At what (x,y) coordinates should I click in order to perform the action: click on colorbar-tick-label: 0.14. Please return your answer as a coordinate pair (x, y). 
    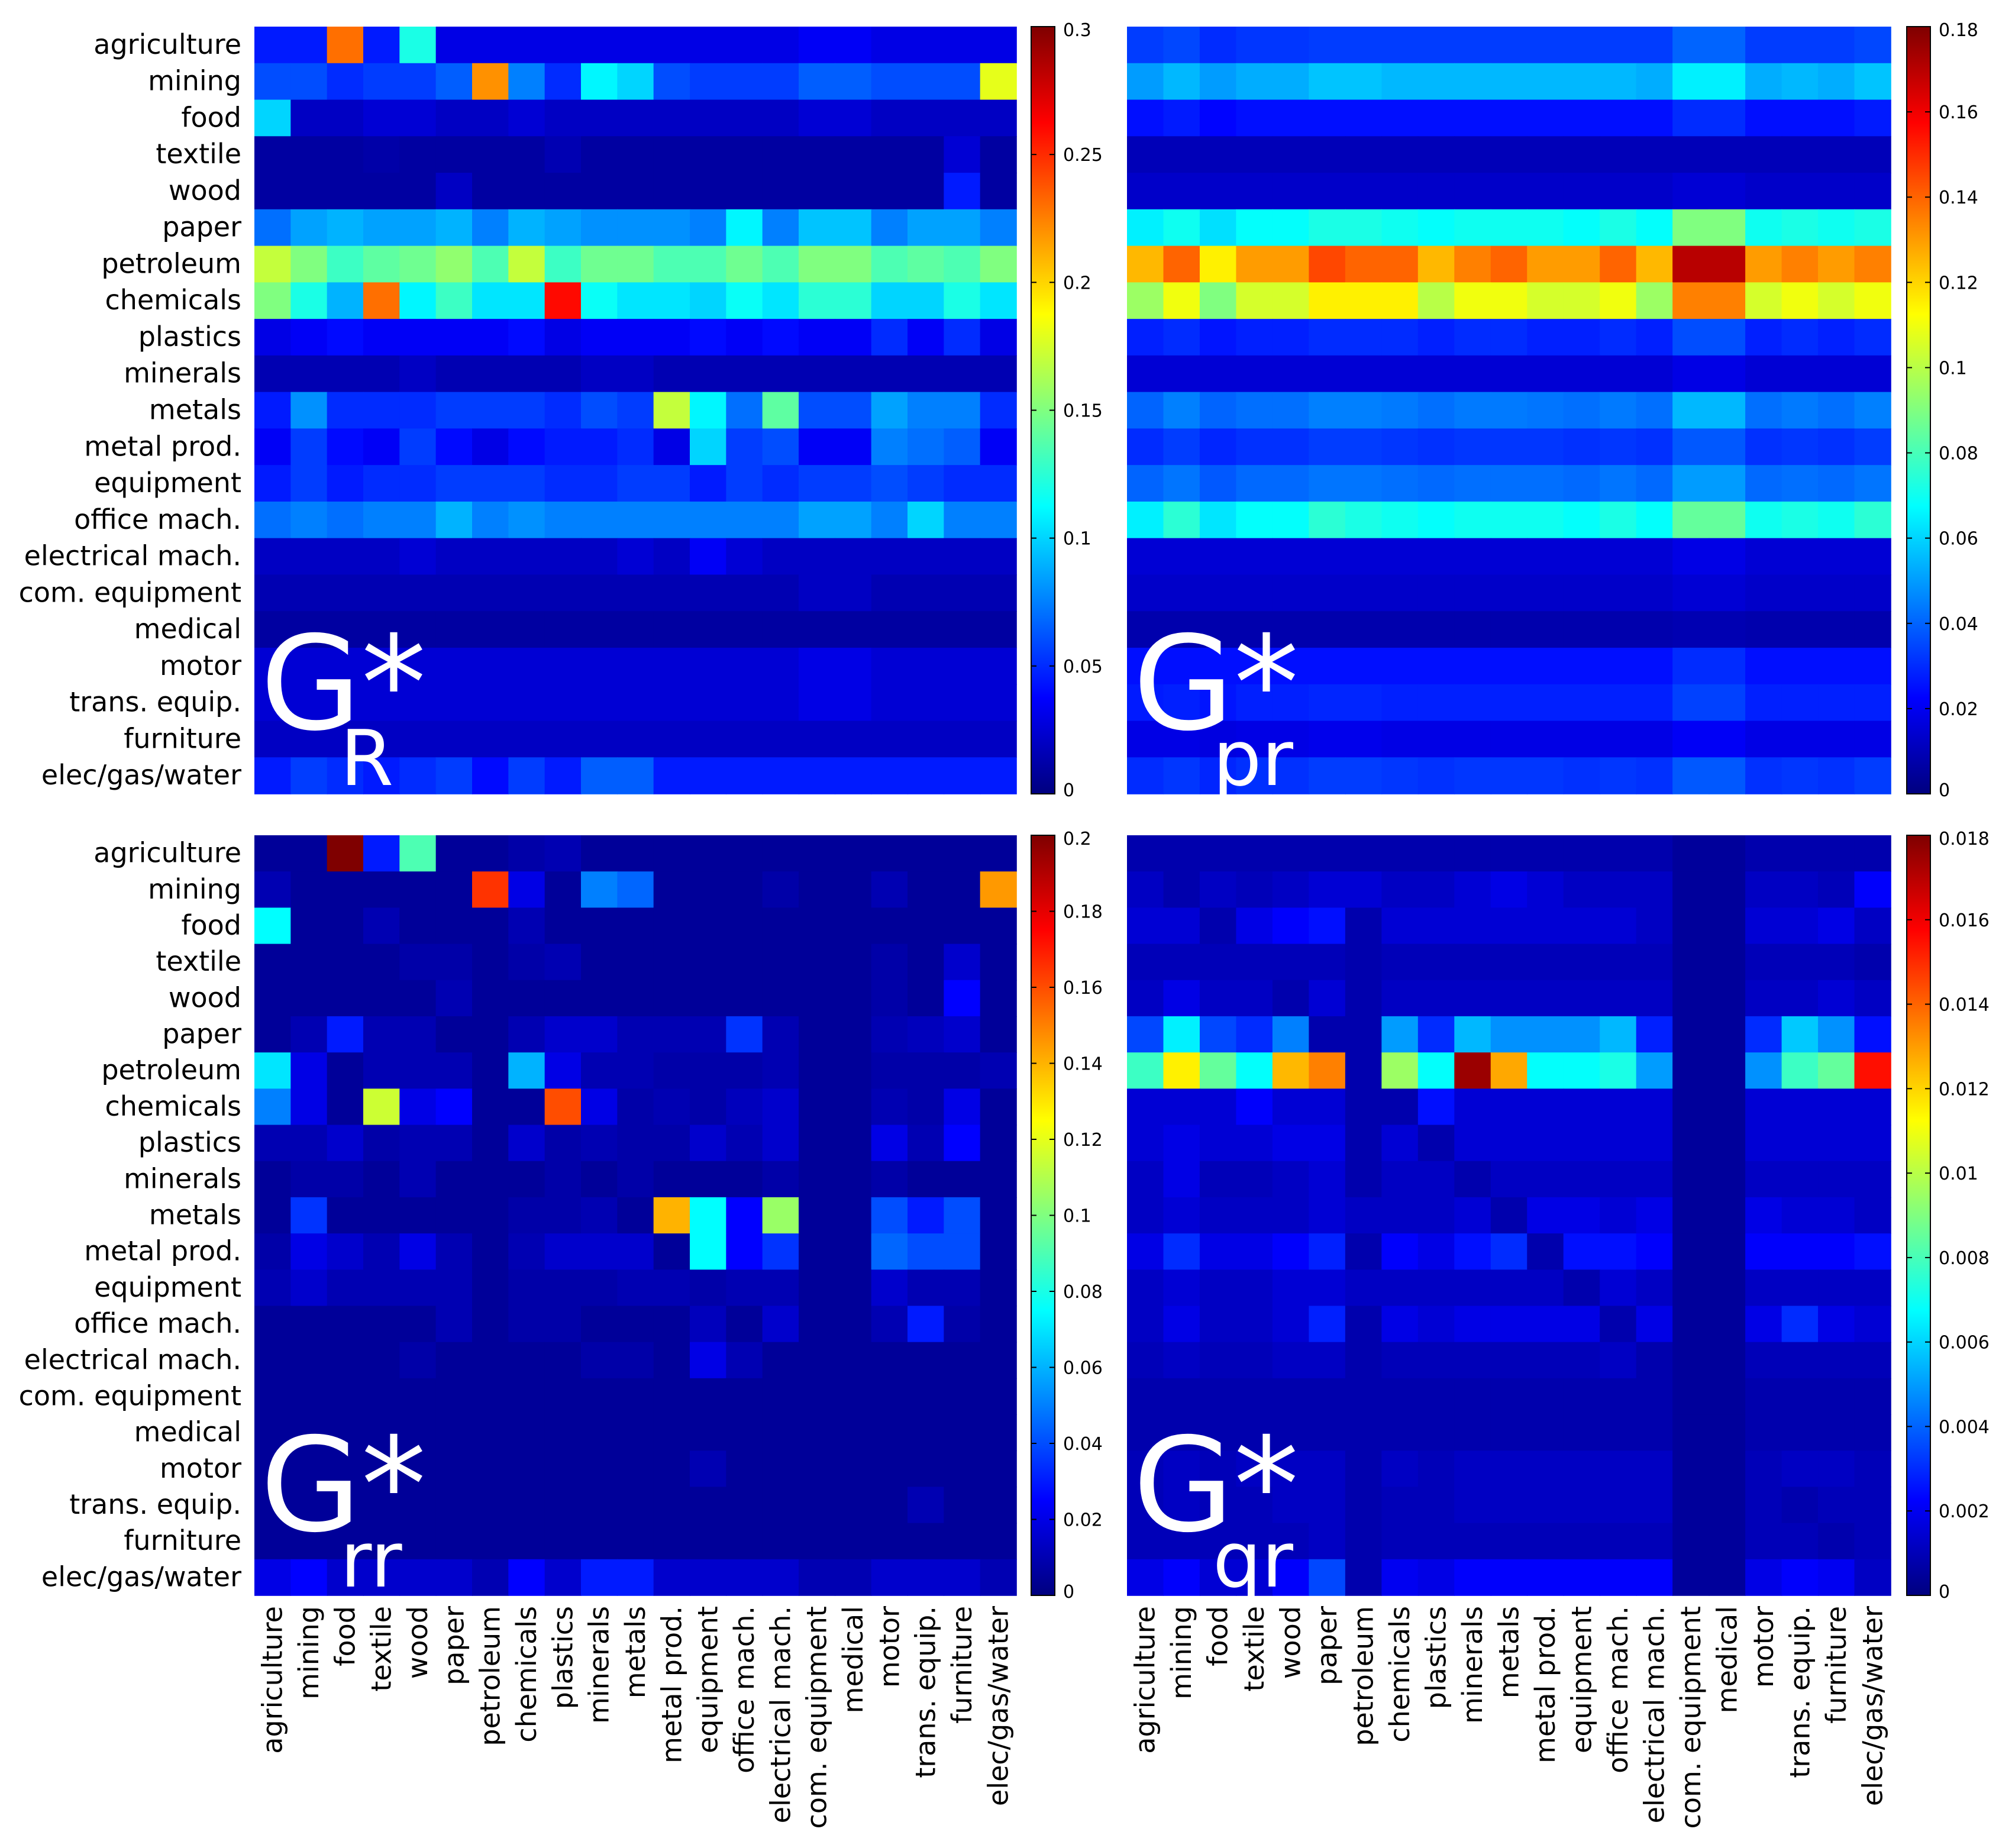
    Looking at the image, I should click on (1958, 198).